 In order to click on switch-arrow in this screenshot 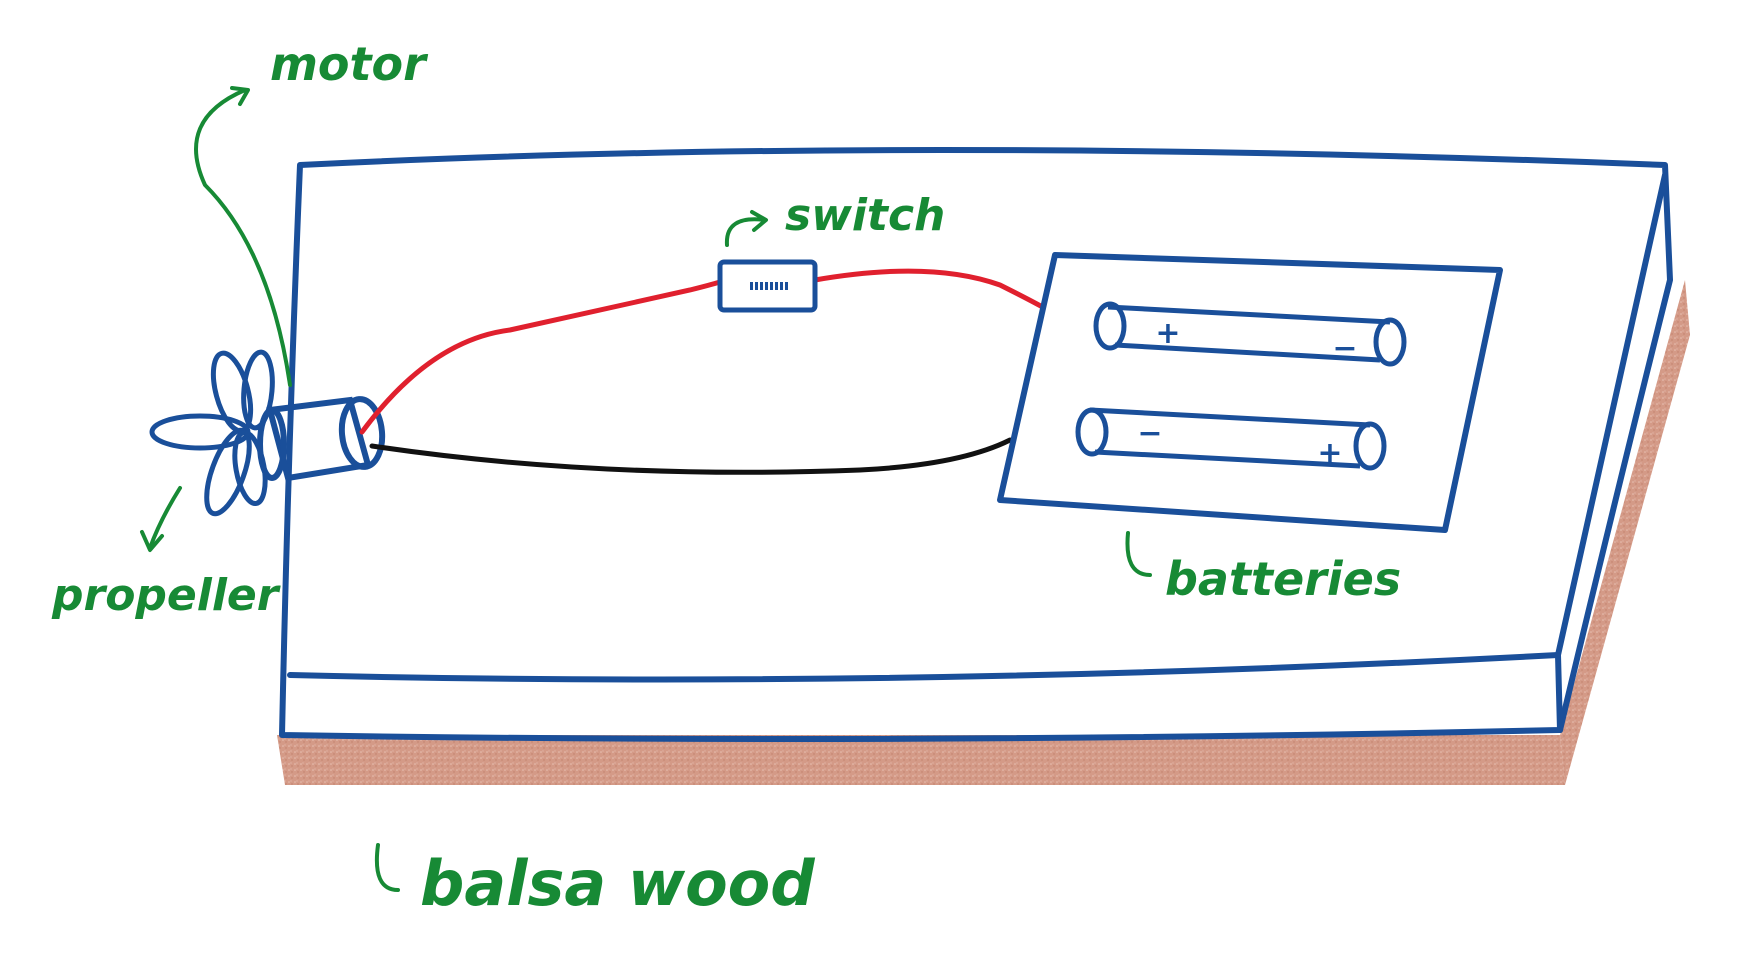, I will do `click(745, 232)`.